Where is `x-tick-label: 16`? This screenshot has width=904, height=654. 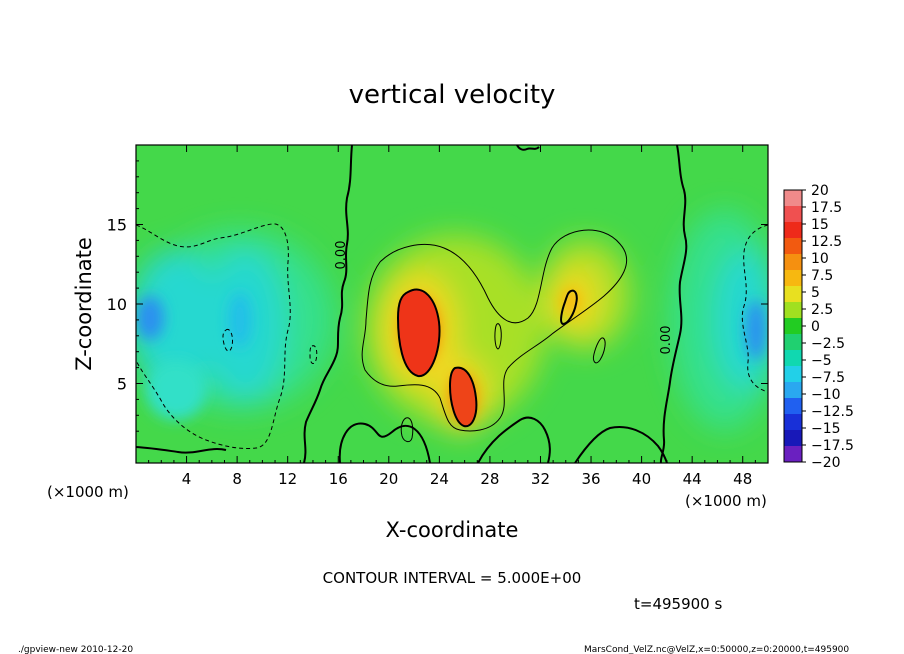 x-tick-label: 16 is located at coordinates (338, 479).